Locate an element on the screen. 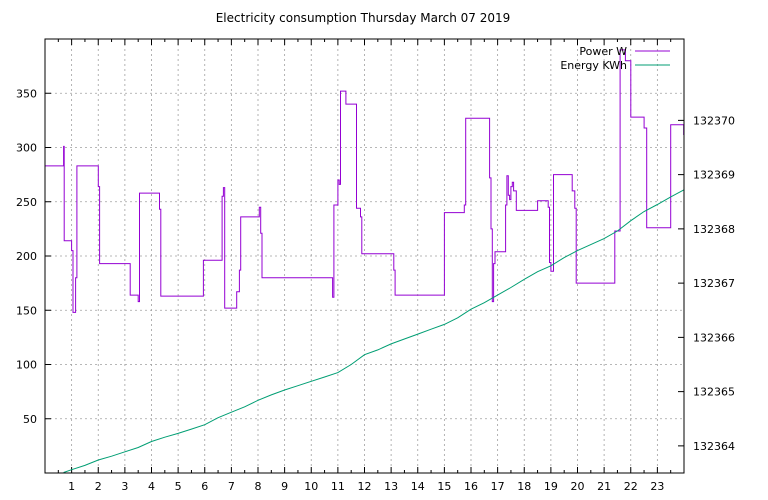  x-tick-label: 15 is located at coordinates (444, 486).